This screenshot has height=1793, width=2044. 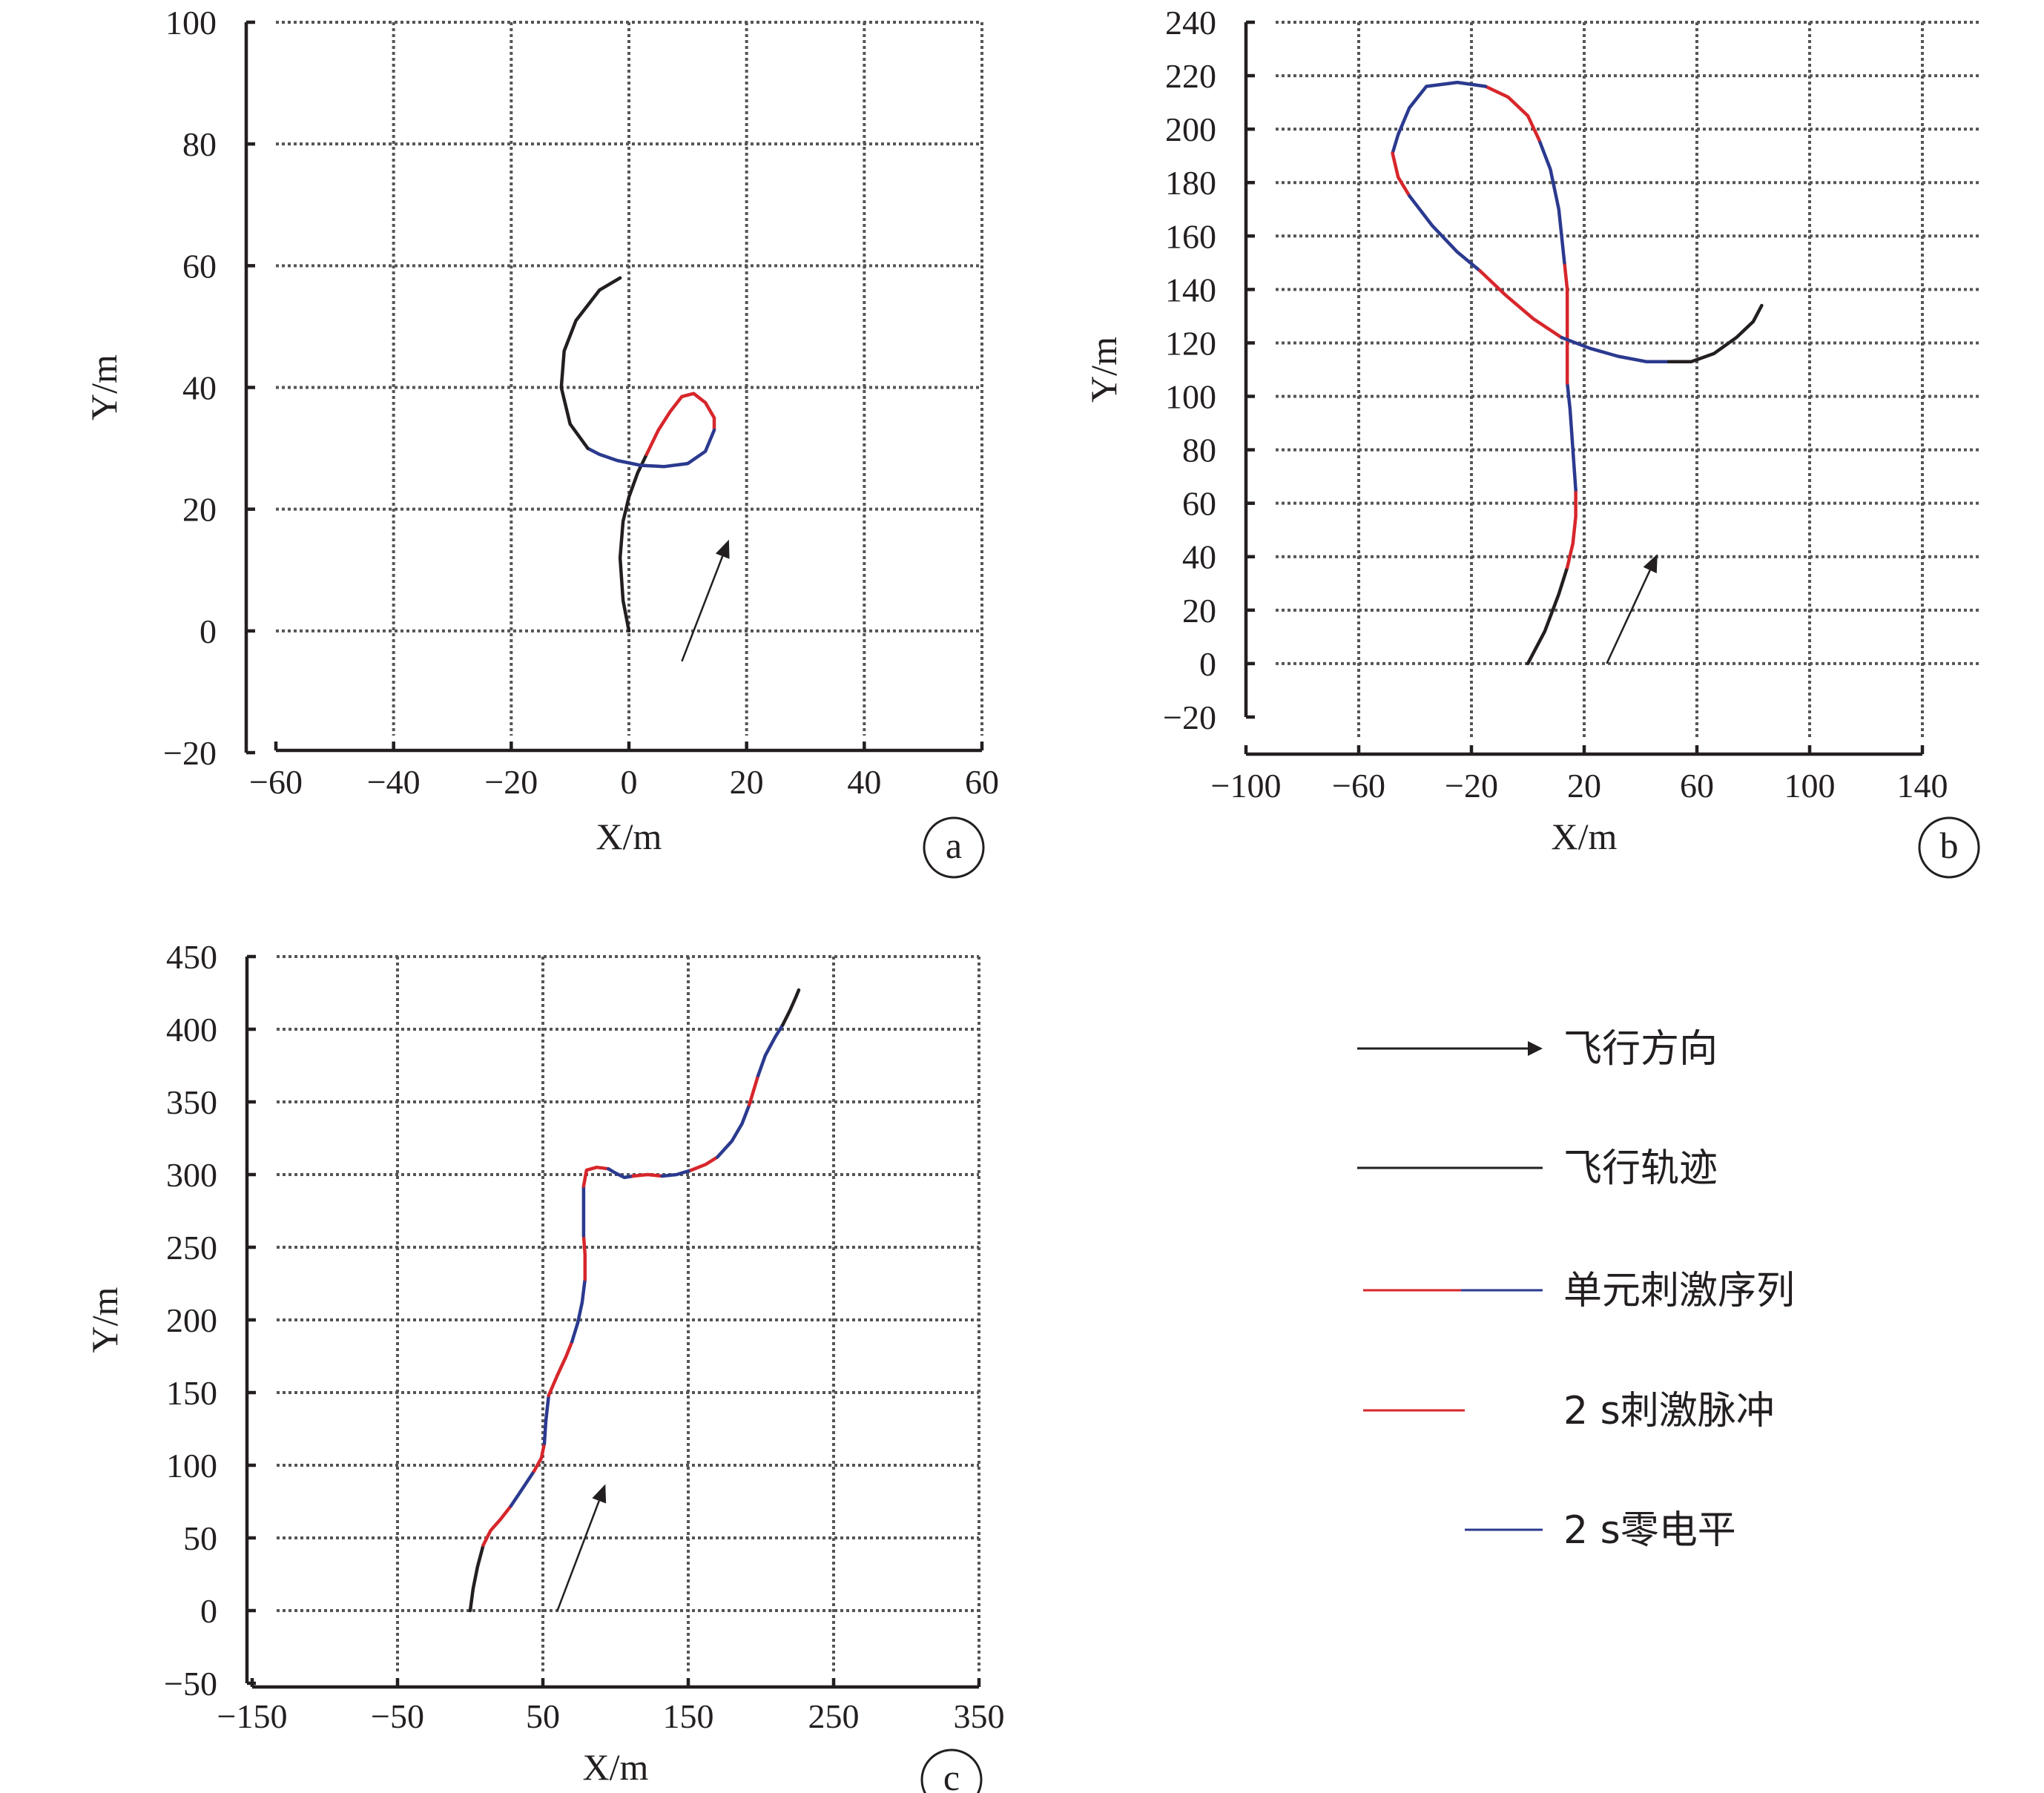 I want to click on x-tick-label: −40, so click(x=394, y=782).